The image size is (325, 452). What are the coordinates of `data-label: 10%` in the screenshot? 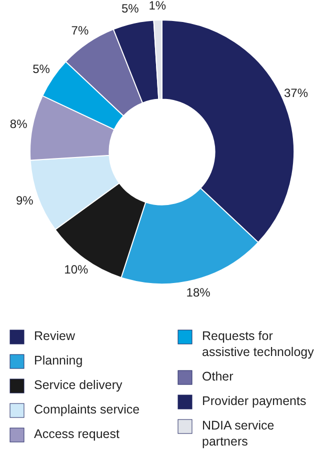 It's located at (76, 269).